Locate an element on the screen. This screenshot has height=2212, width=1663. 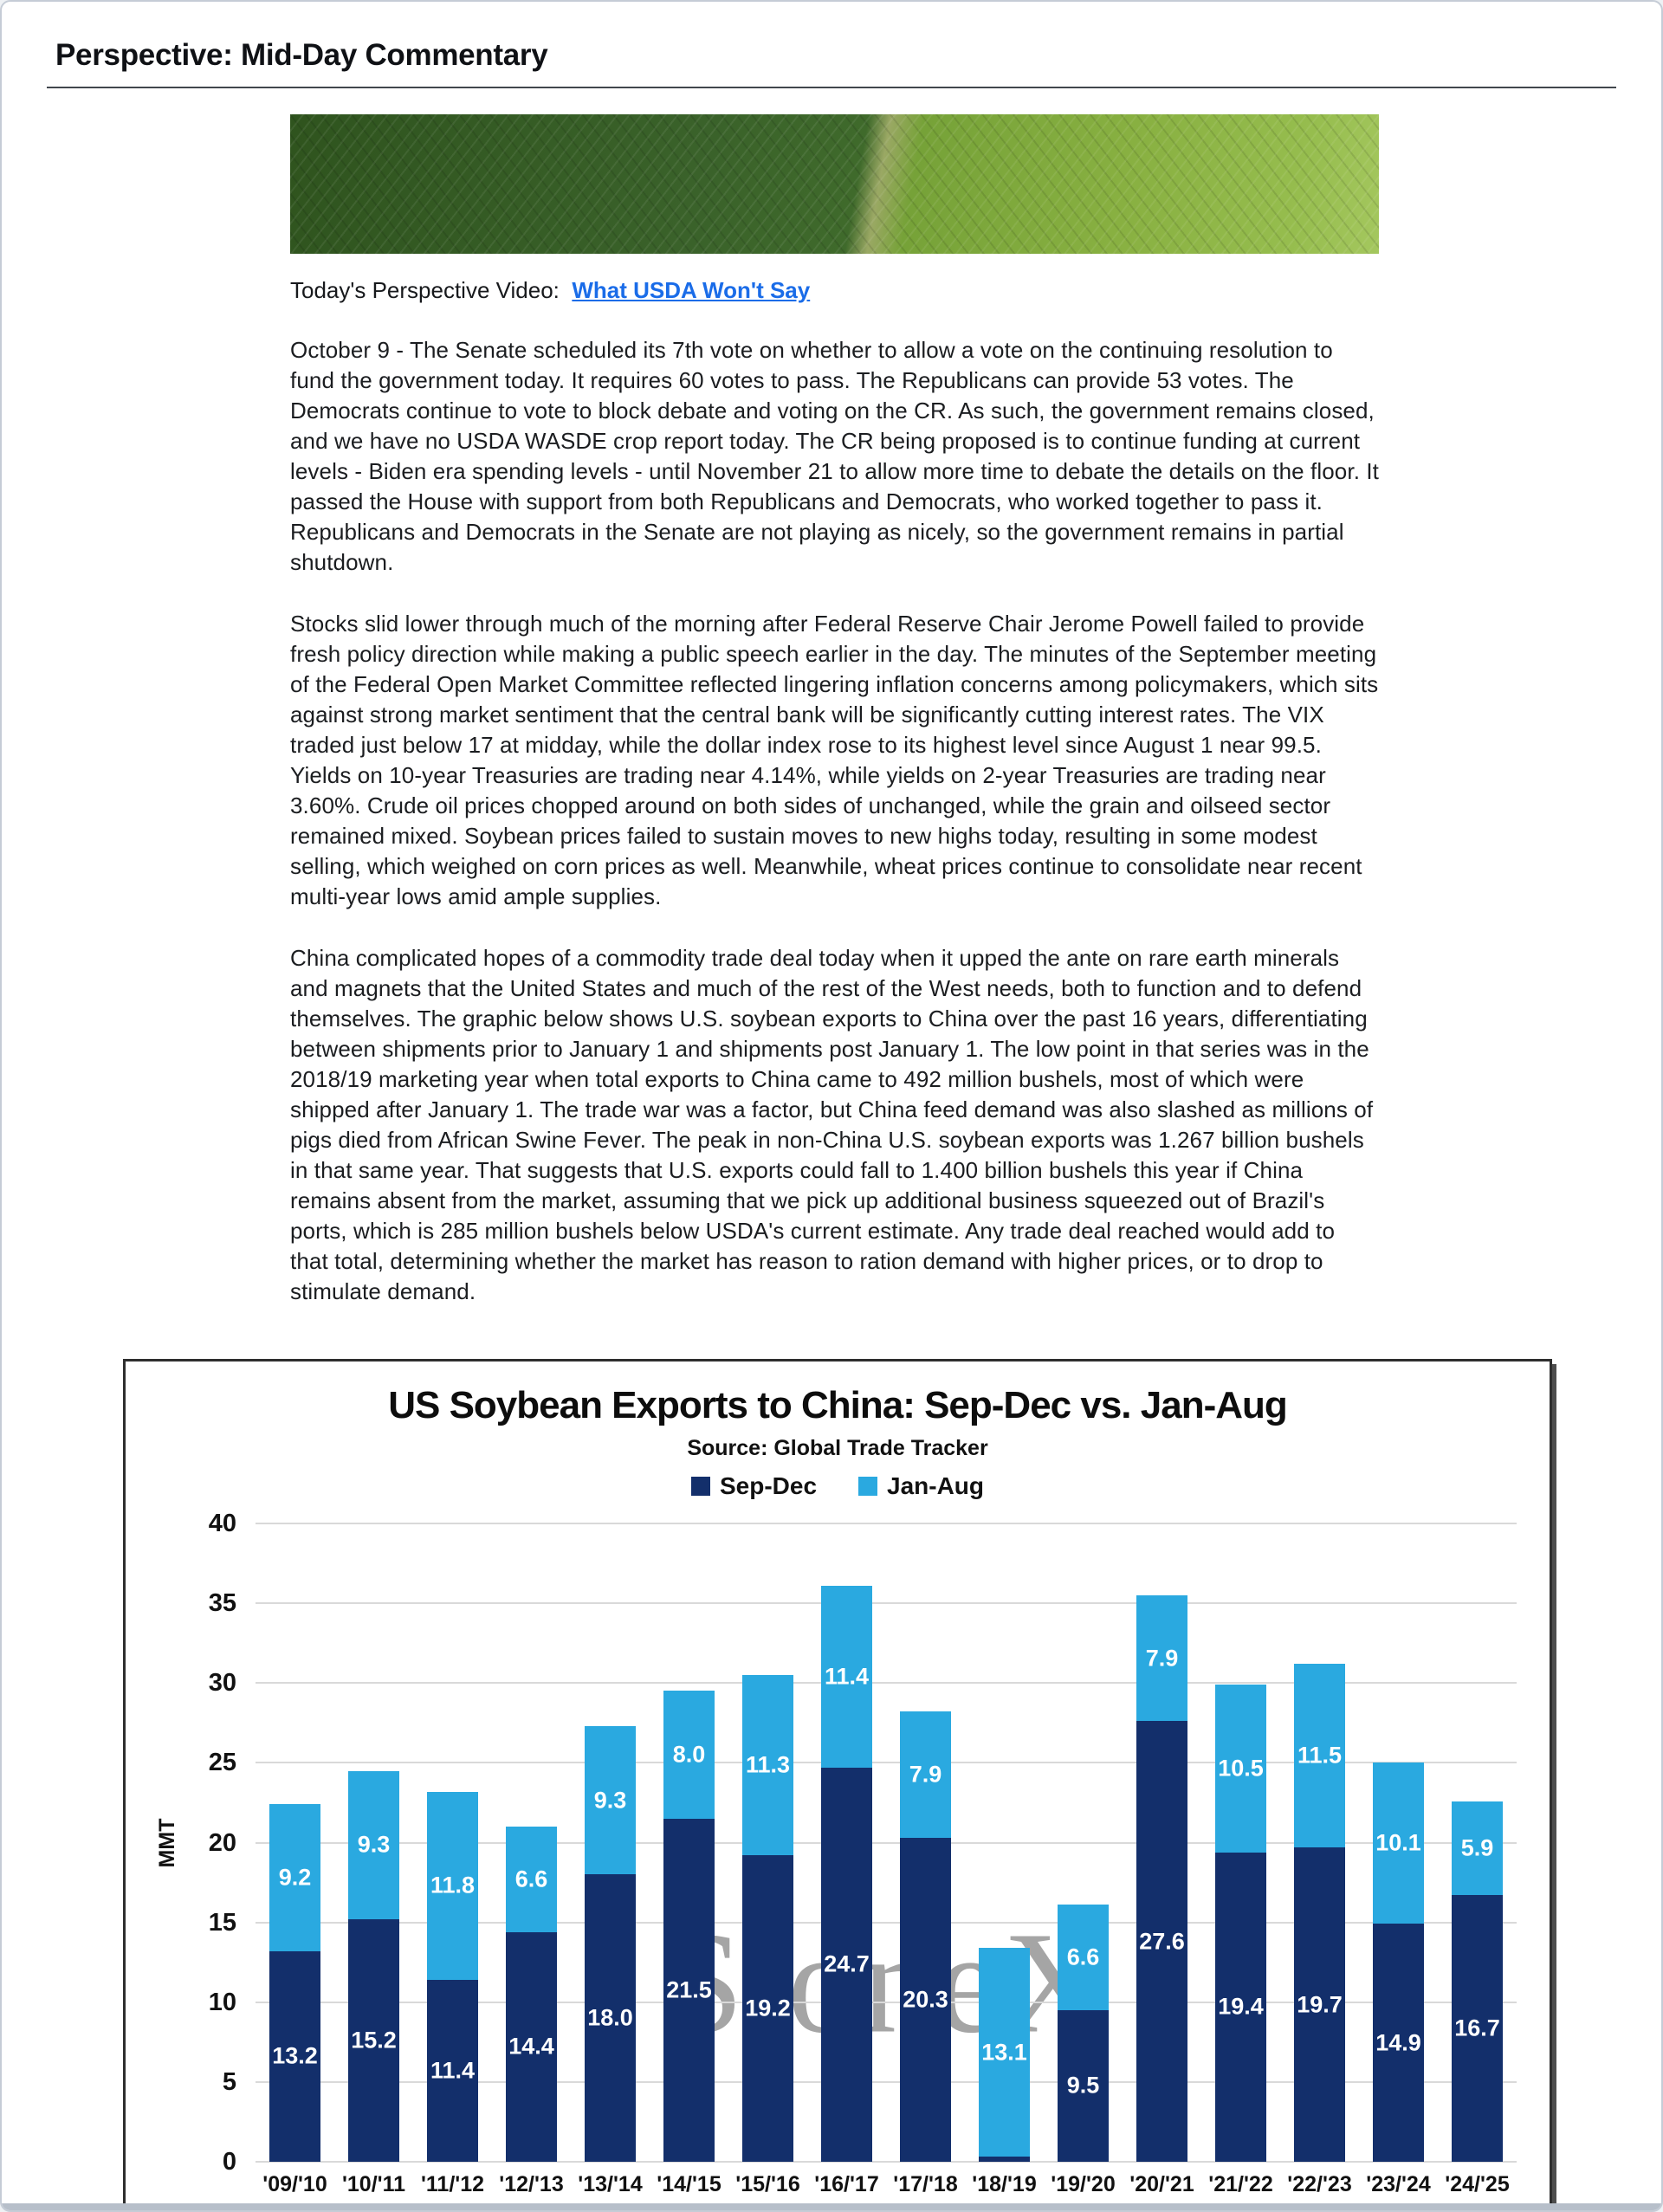
page-title: Perspective: Mid-Day Commentary is located at coordinates (301, 55).